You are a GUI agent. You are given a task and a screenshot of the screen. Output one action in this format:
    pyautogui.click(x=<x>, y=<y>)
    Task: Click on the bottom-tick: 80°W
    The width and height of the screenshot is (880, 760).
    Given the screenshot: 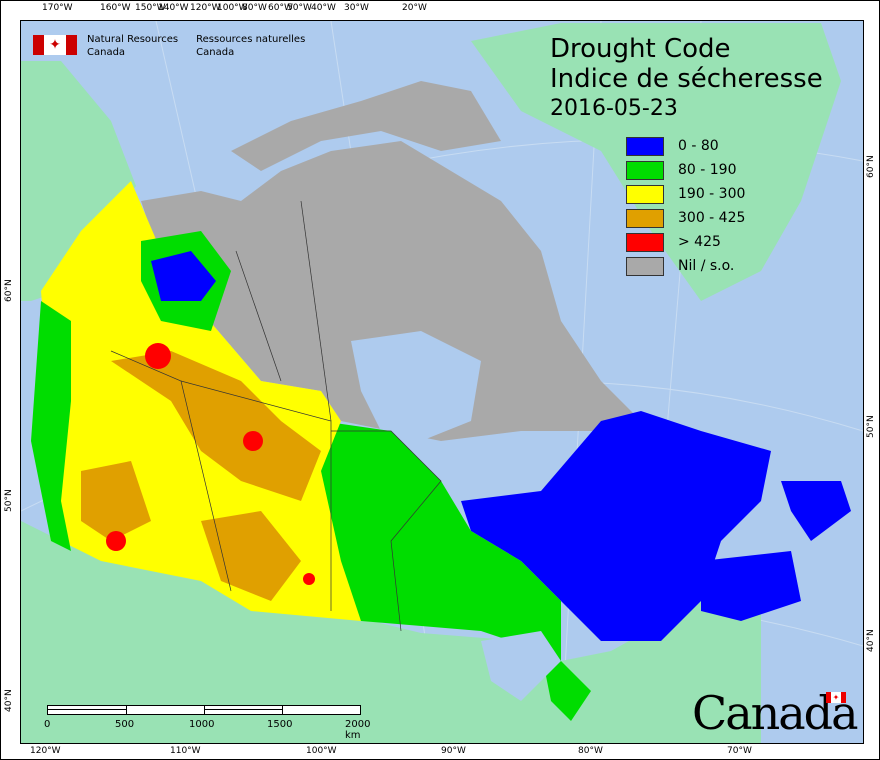 What is the action you would take?
    pyautogui.click(x=590, y=751)
    